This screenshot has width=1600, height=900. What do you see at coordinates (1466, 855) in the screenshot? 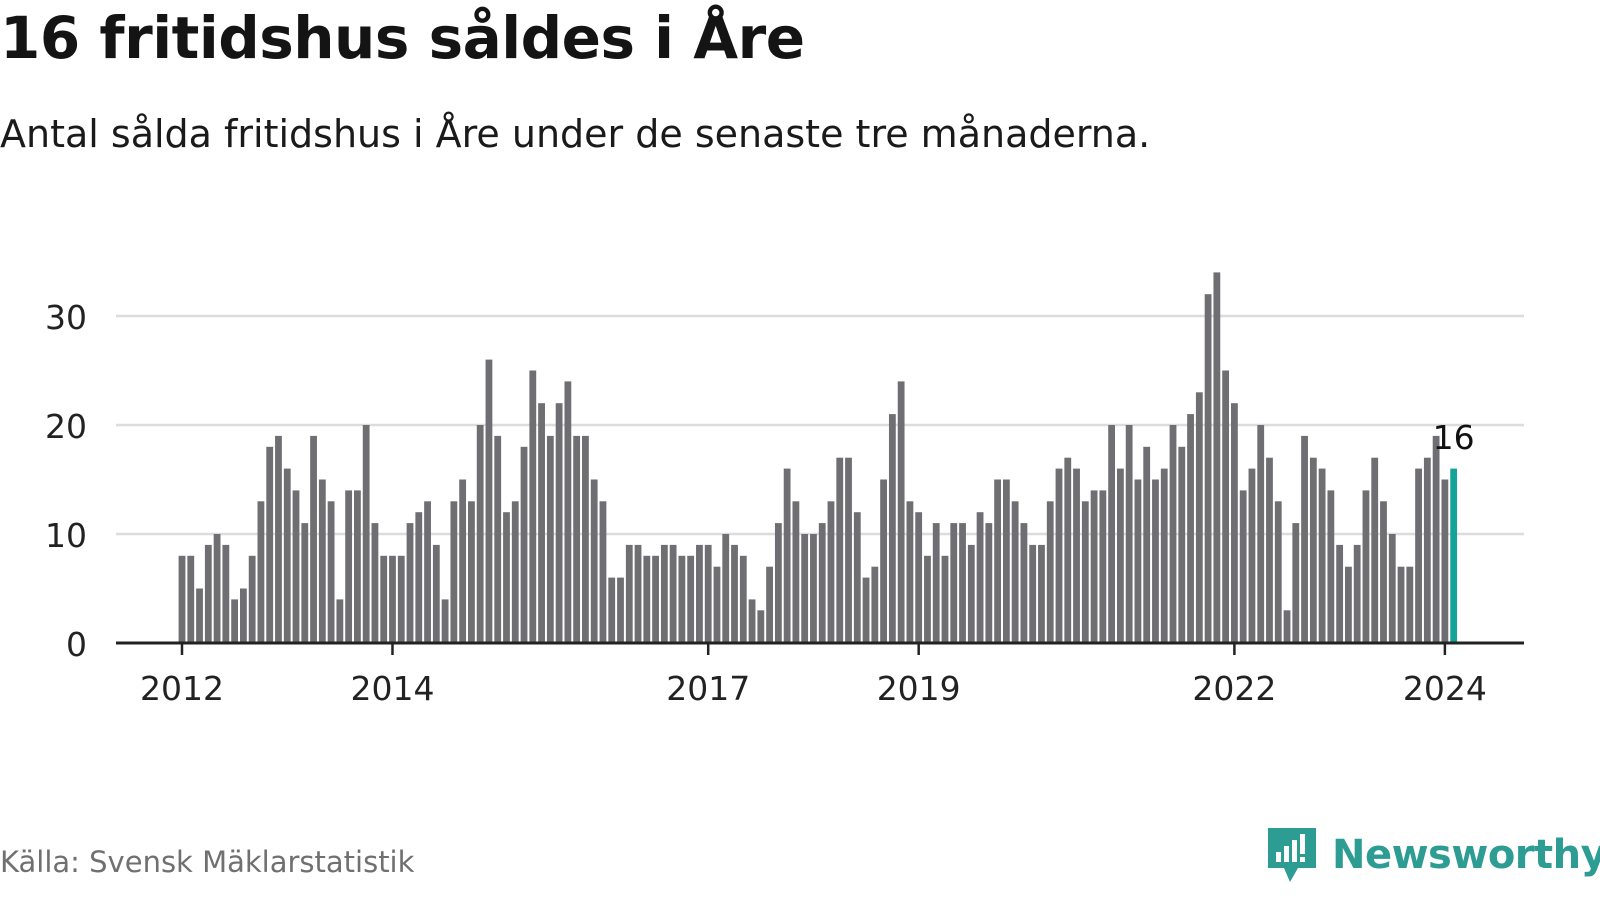
I see `brand-name: Newsworthy` at bounding box center [1466, 855].